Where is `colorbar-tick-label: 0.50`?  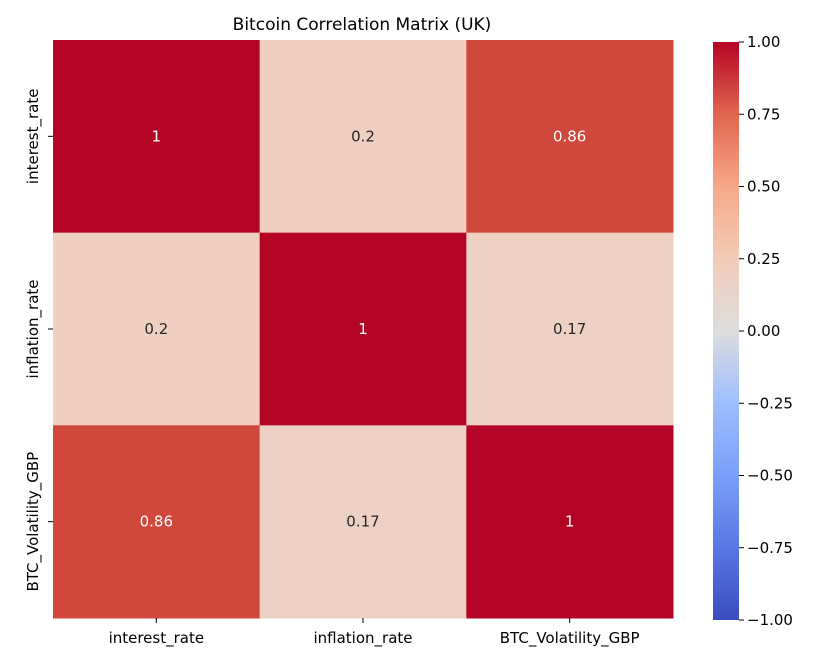
colorbar-tick-label: 0.50 is located at coordinates (763, 187).